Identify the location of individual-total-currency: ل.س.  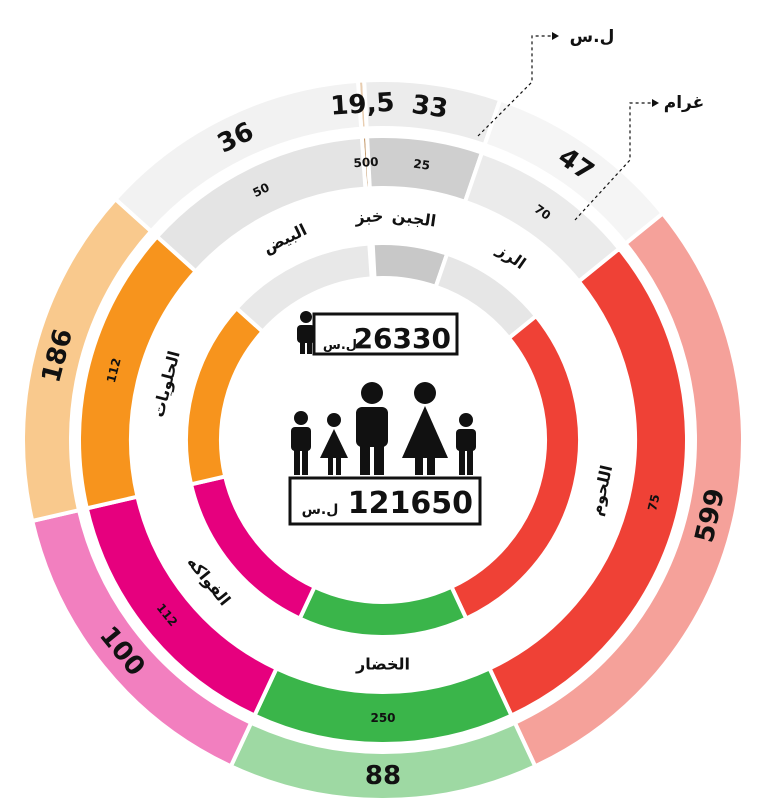
(340, 345).